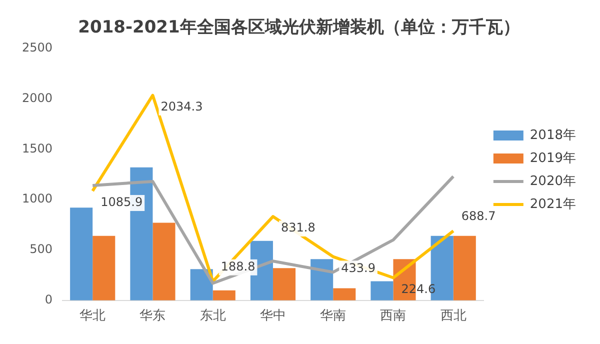  I want to click on x-tick-label: 西南, so click(393, 316).